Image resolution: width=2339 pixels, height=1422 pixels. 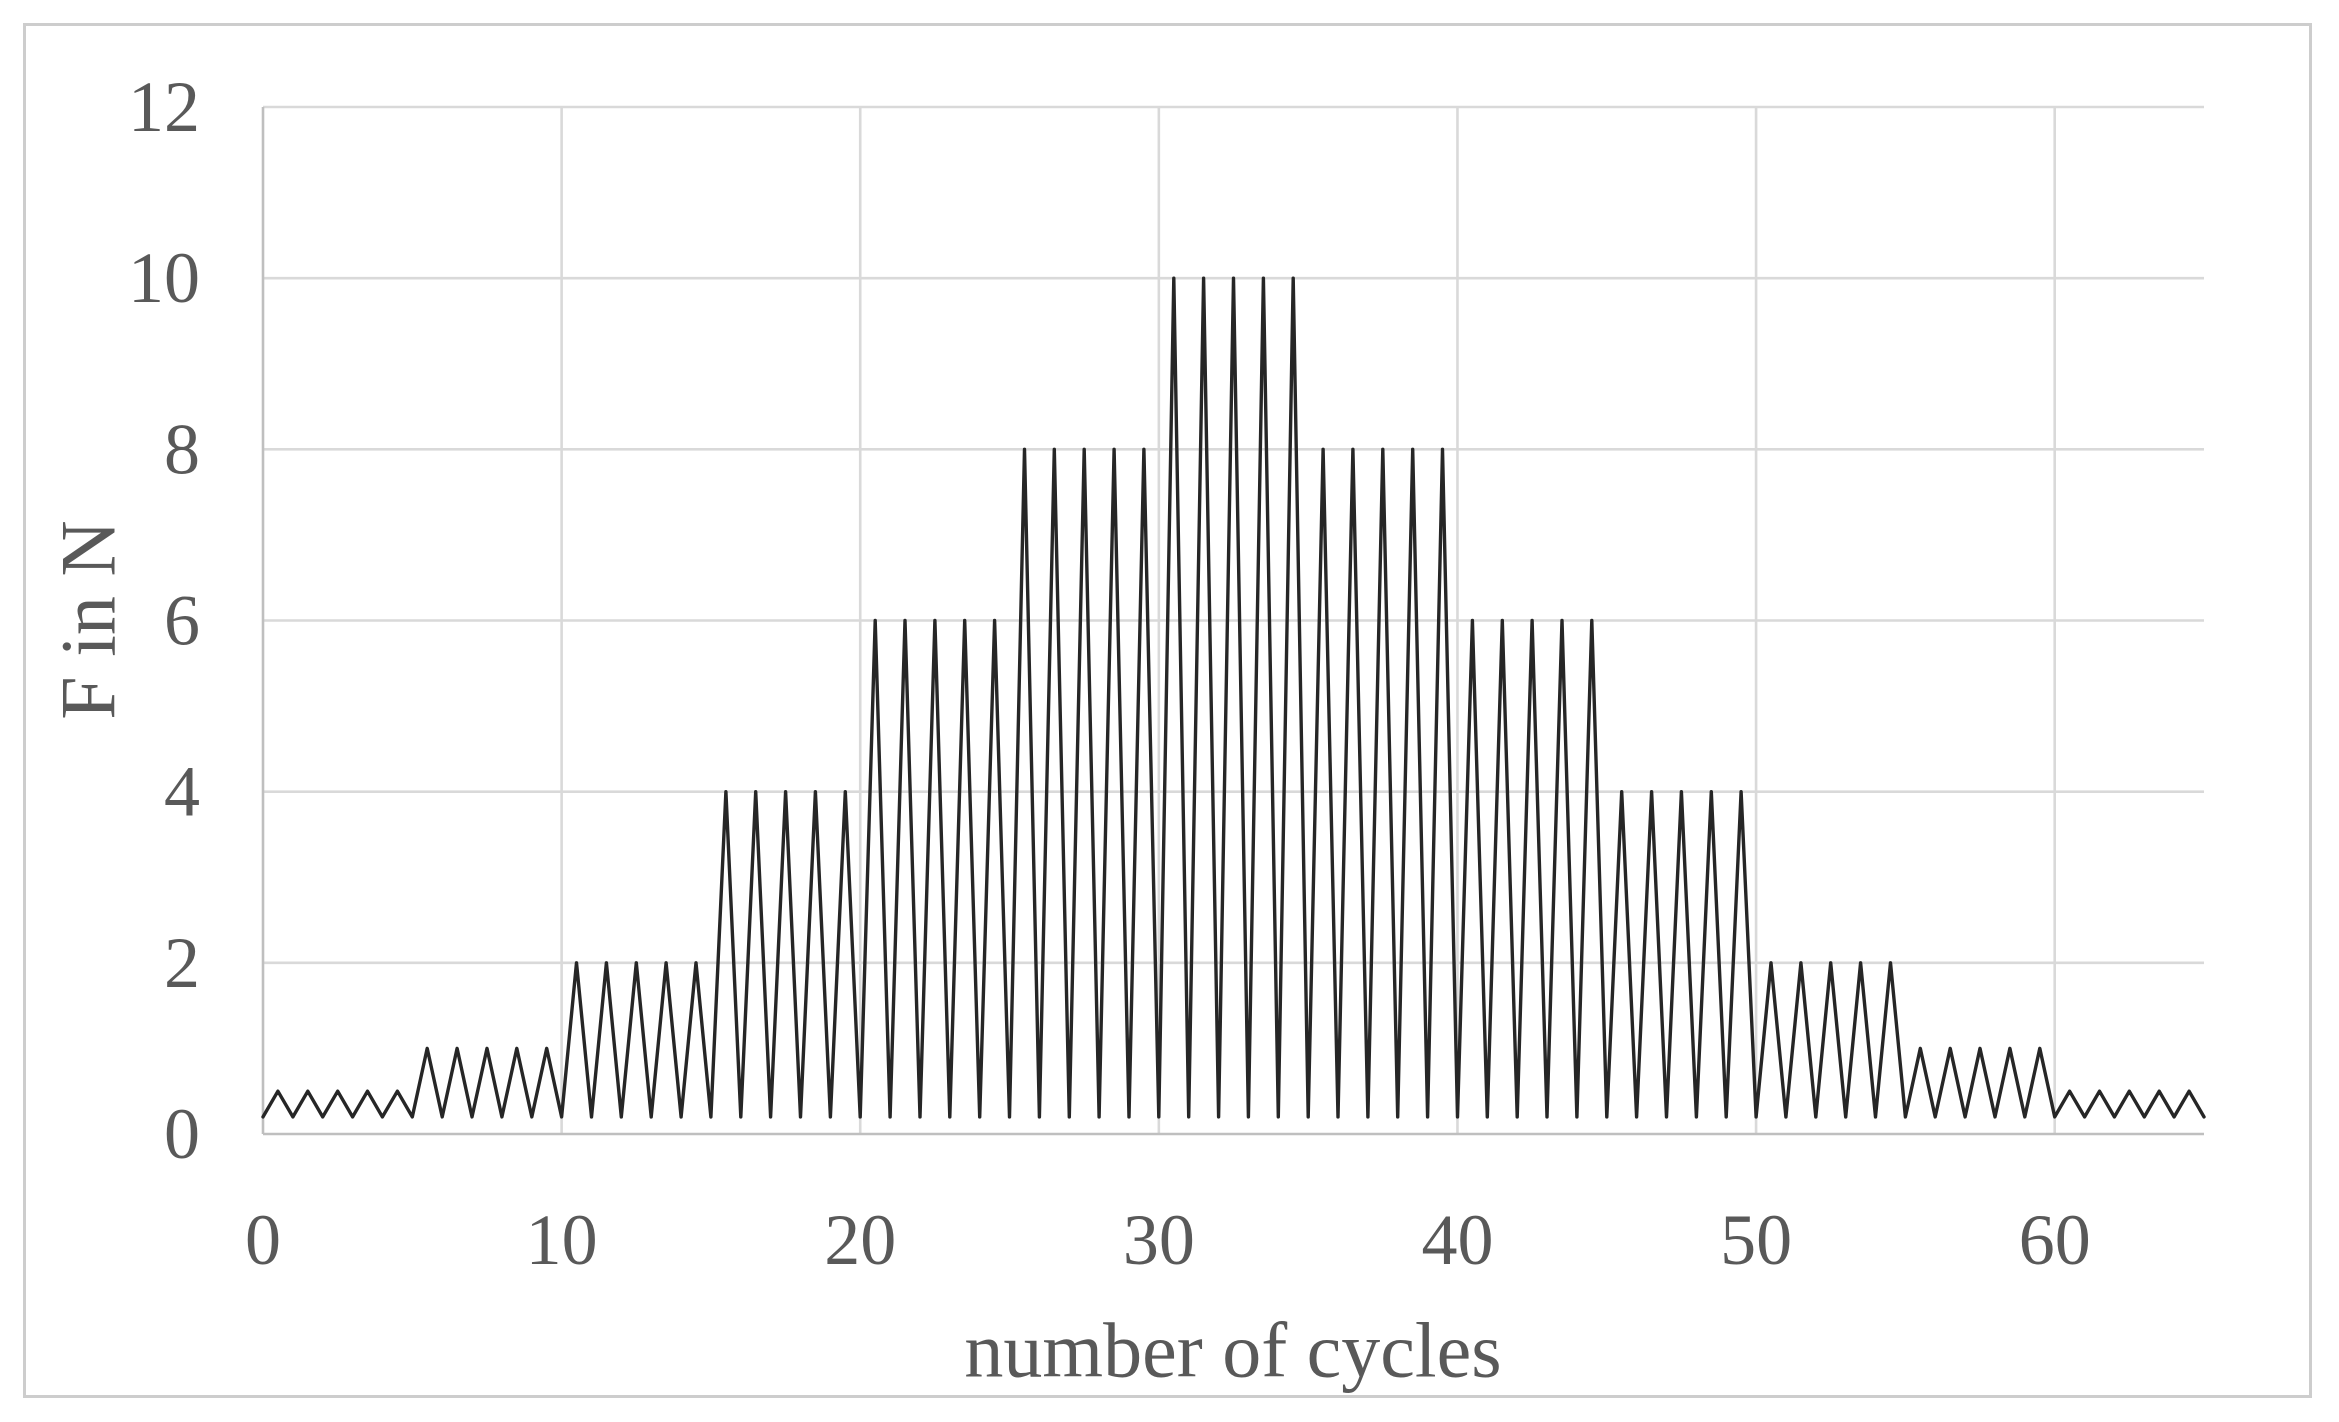 I want to click on y-tick-label-4: 4, so click(x=182, y=792).